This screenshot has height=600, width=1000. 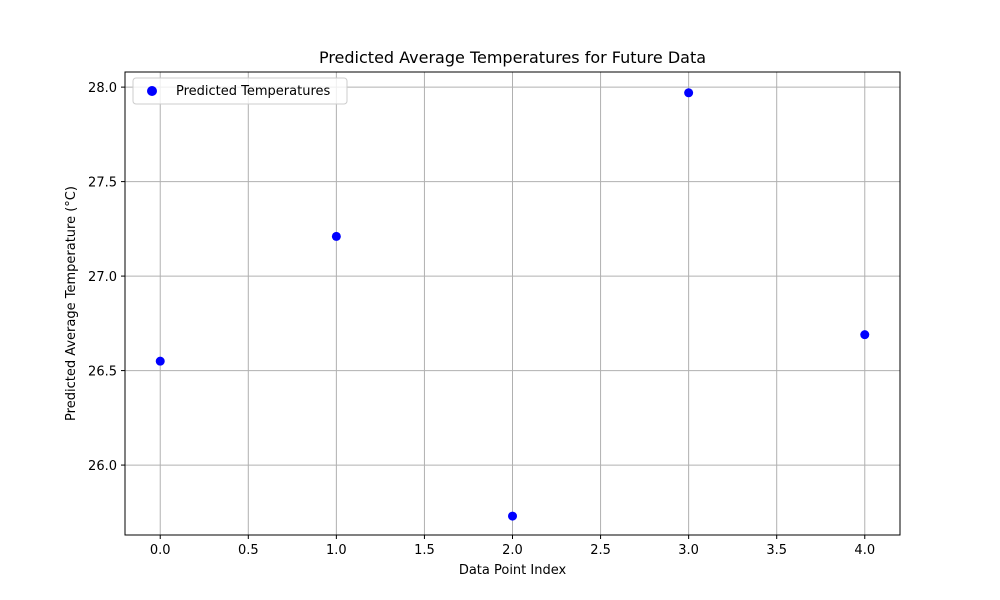 I want to click on legend-marker, so click(x=152, y=91).